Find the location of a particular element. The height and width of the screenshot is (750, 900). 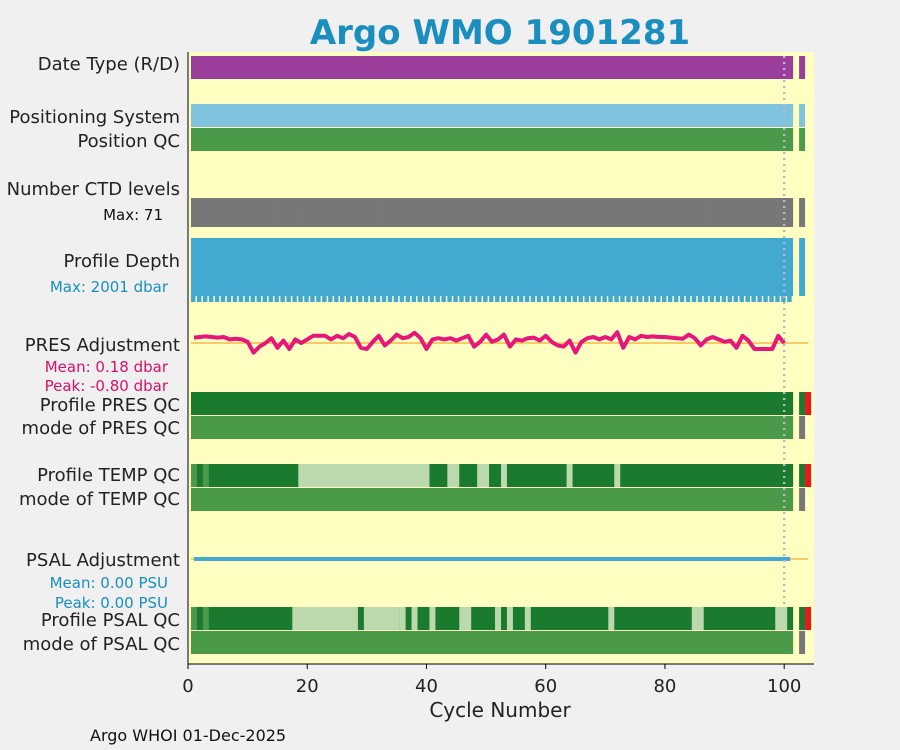

profile-depth-bar-last is located at coordinates (802, 267).